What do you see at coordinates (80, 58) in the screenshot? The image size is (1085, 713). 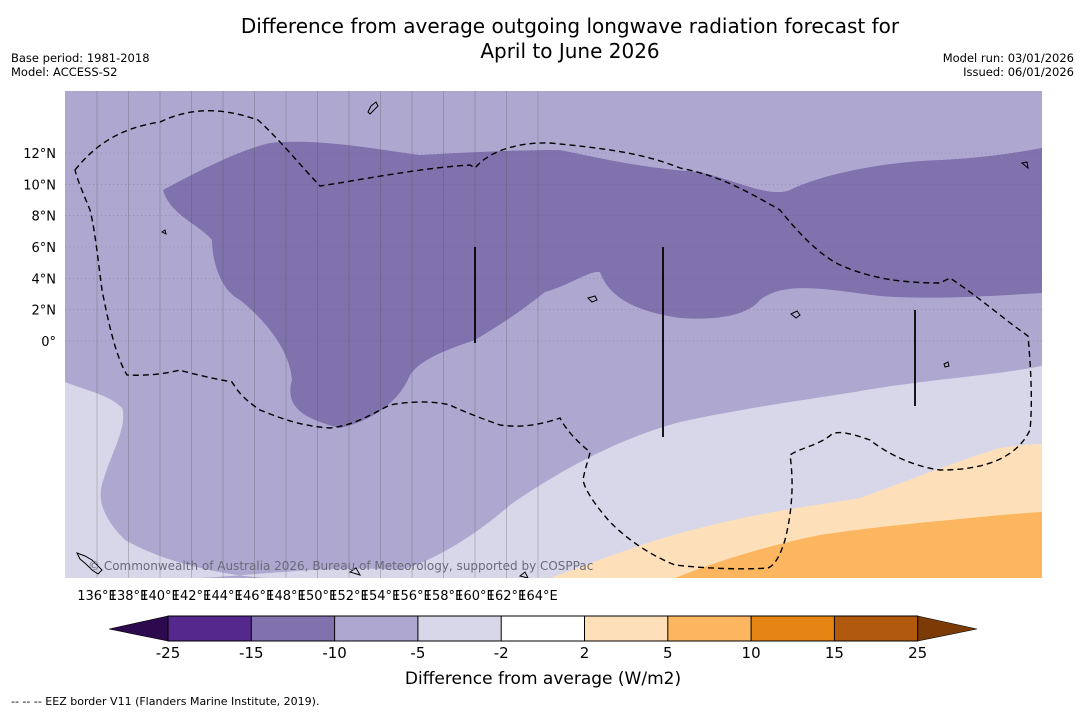 I see `base-period: Base period: 1981-2018` at bounding box center [80, 58].